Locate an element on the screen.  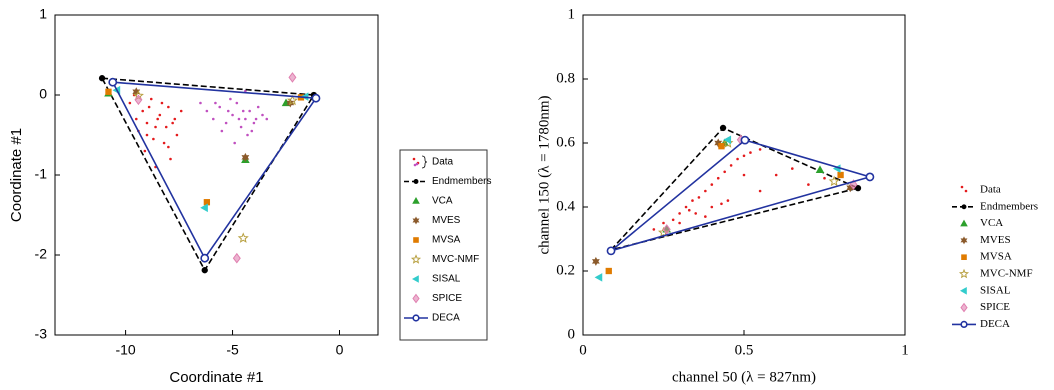
legend-label: SISAL is located at coordinates (995, 290).